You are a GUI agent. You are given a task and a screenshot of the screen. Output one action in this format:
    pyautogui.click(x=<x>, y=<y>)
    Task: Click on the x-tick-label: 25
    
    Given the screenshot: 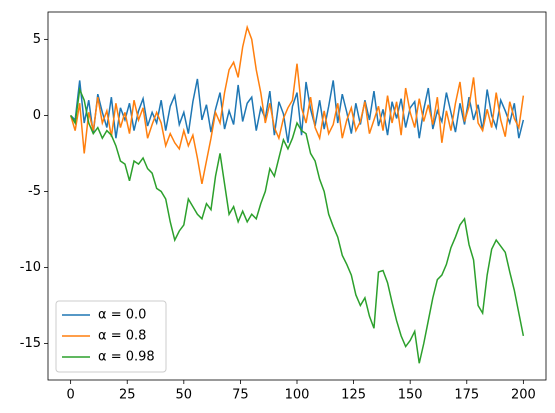 What is the action you would take?
    pyautogui.click(x=127, y=395)
    